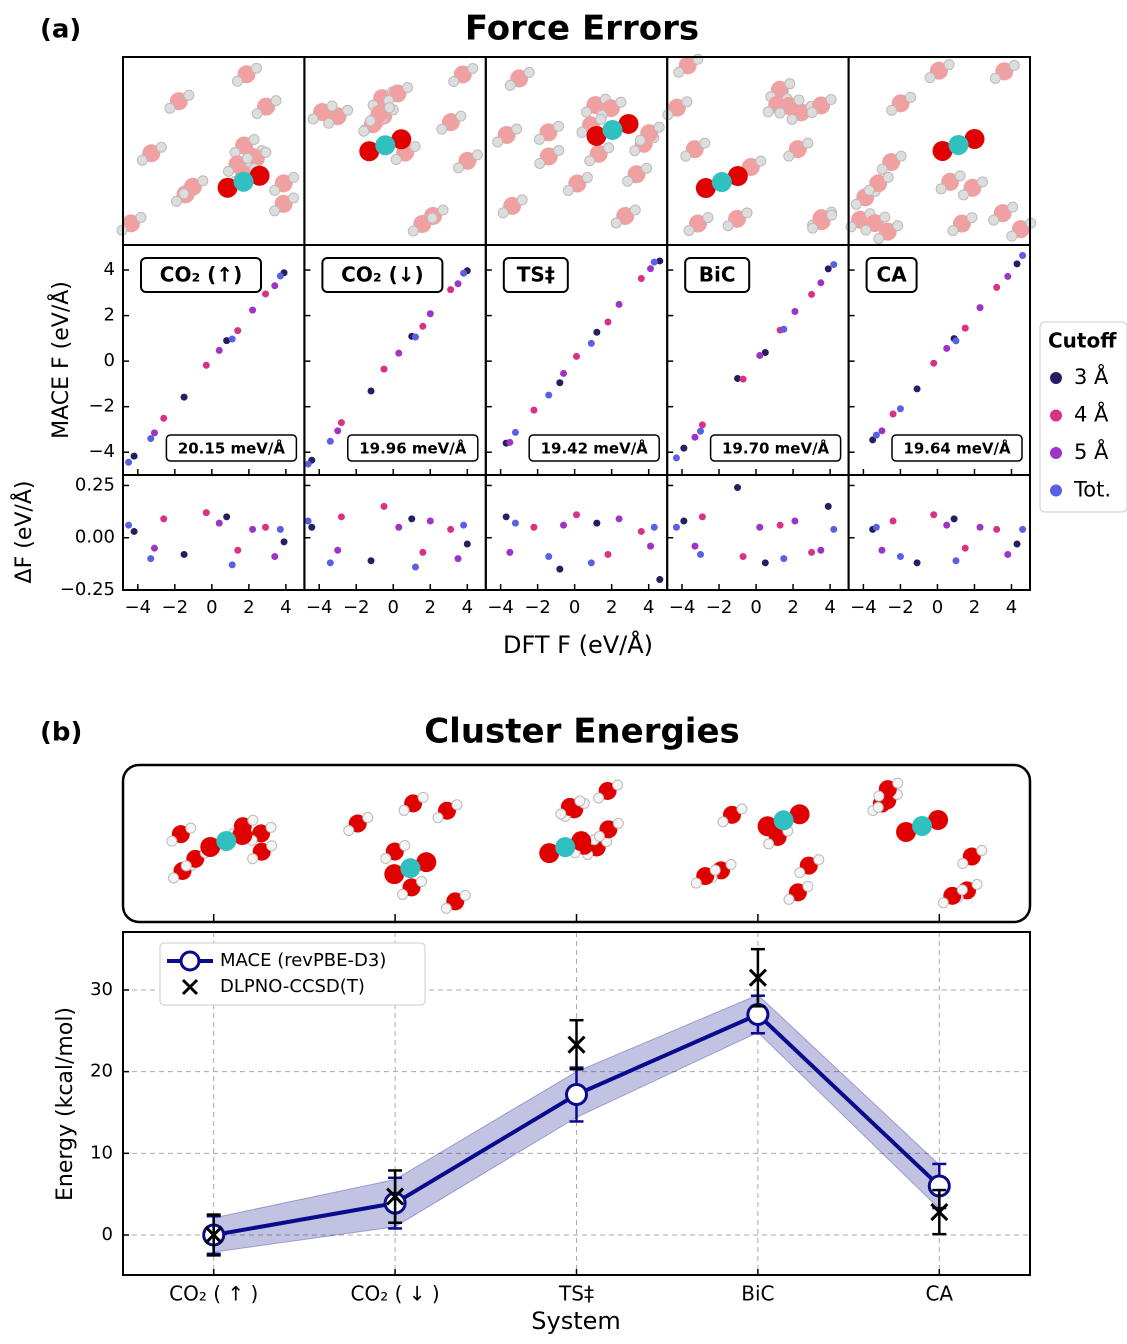  What do you see at coordinates (891, 275) in the screenshot?
I see `panel-label-box` at bounding box center [891, 275].